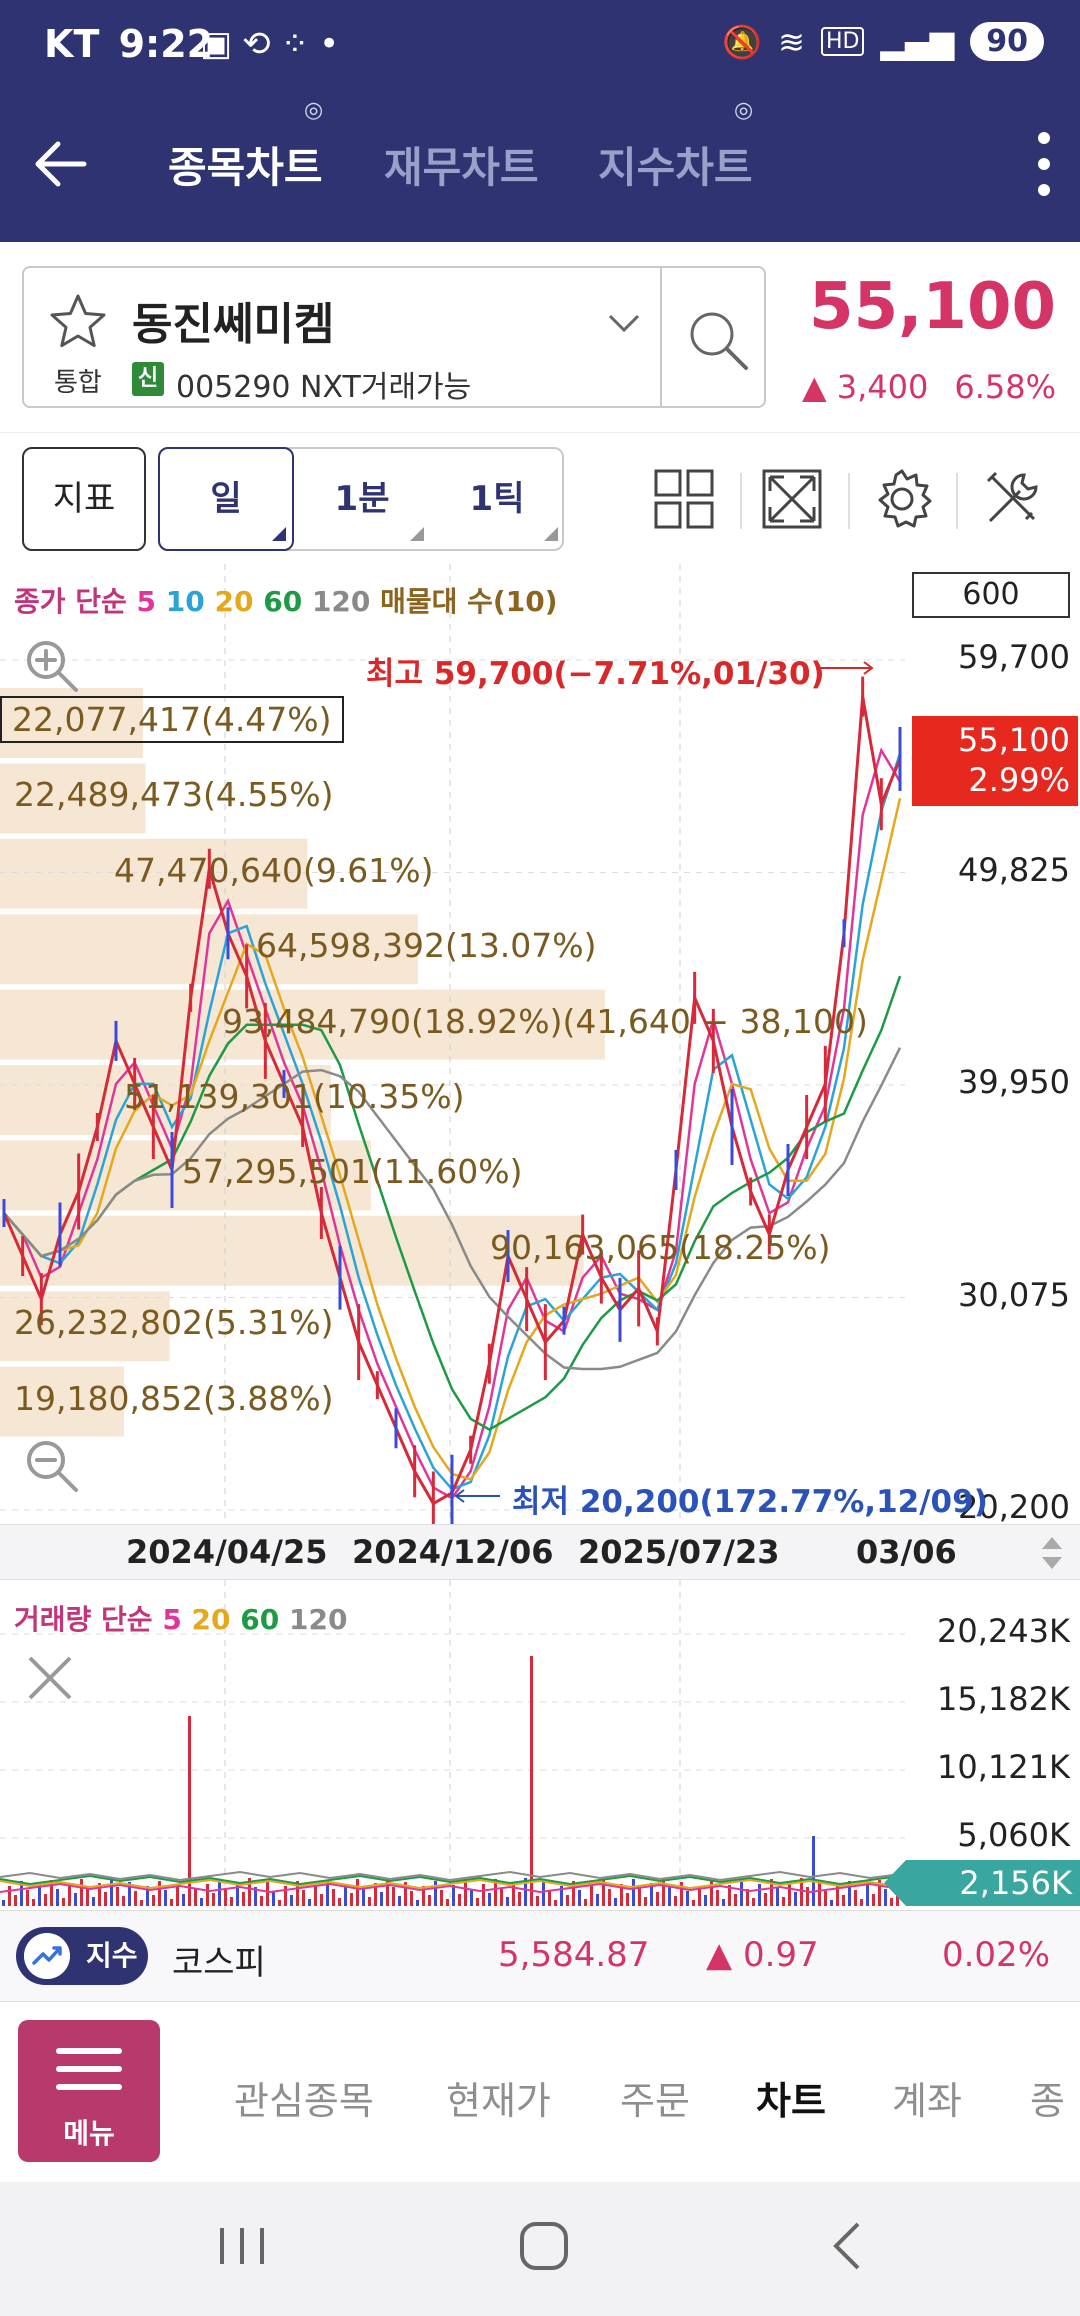 This screenshot has width=1080, height=2316. Describe the element at coordinates (174, 1323) in the screenshot. I see `volume-profile-label: 26,232,802(5.31%)` at that location.